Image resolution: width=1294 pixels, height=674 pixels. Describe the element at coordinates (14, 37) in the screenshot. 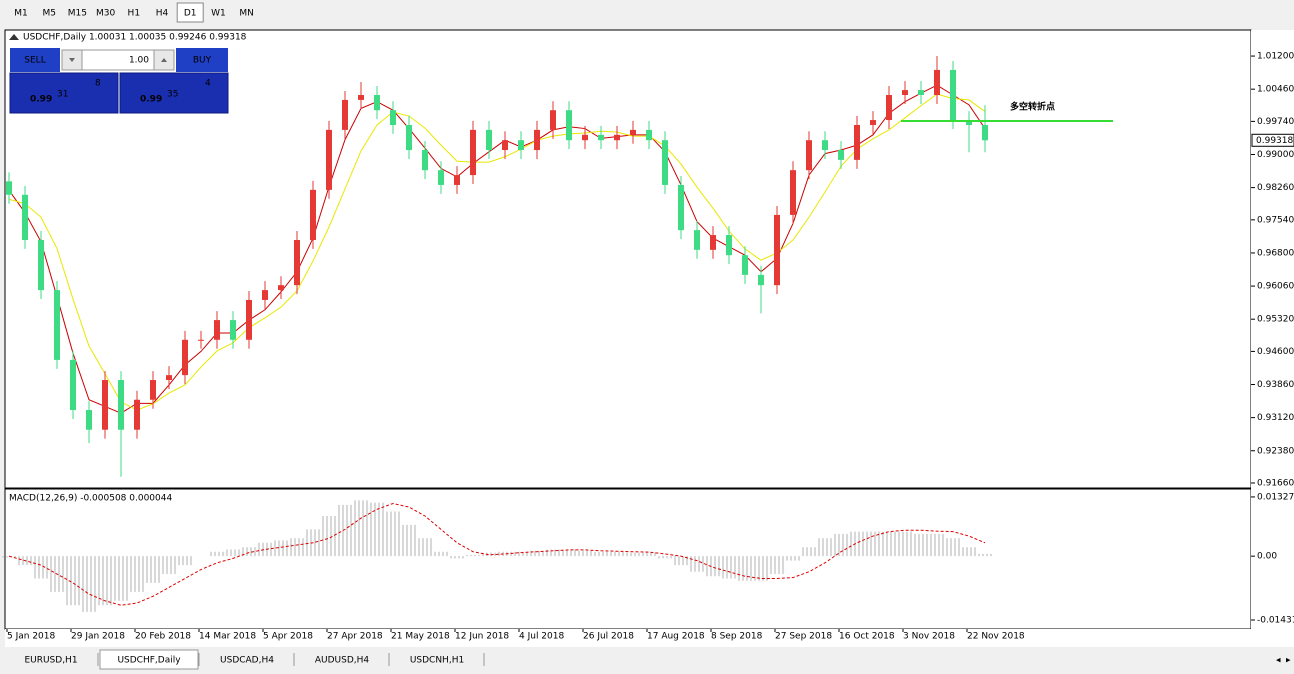

I see `collapse-icon` at that location.